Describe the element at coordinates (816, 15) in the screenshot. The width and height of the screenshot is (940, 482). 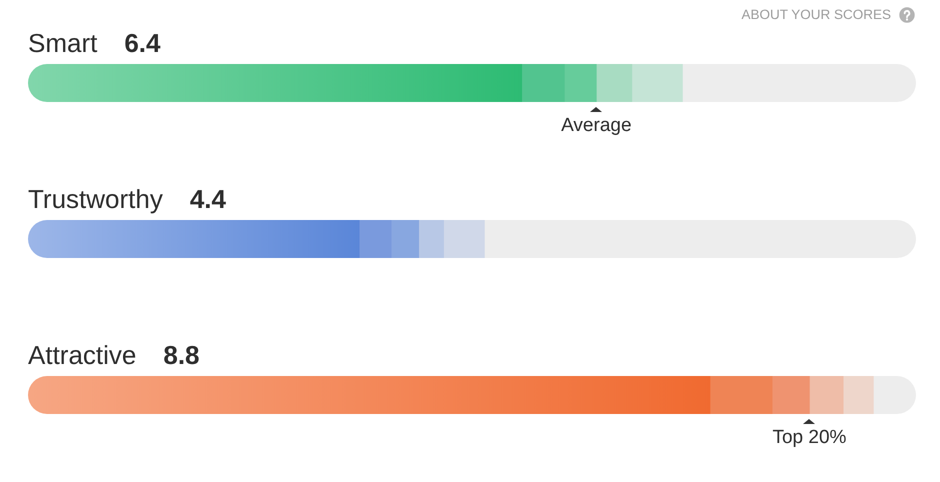
I see `annotation: ABOUT YOUR SCORES` at that location.